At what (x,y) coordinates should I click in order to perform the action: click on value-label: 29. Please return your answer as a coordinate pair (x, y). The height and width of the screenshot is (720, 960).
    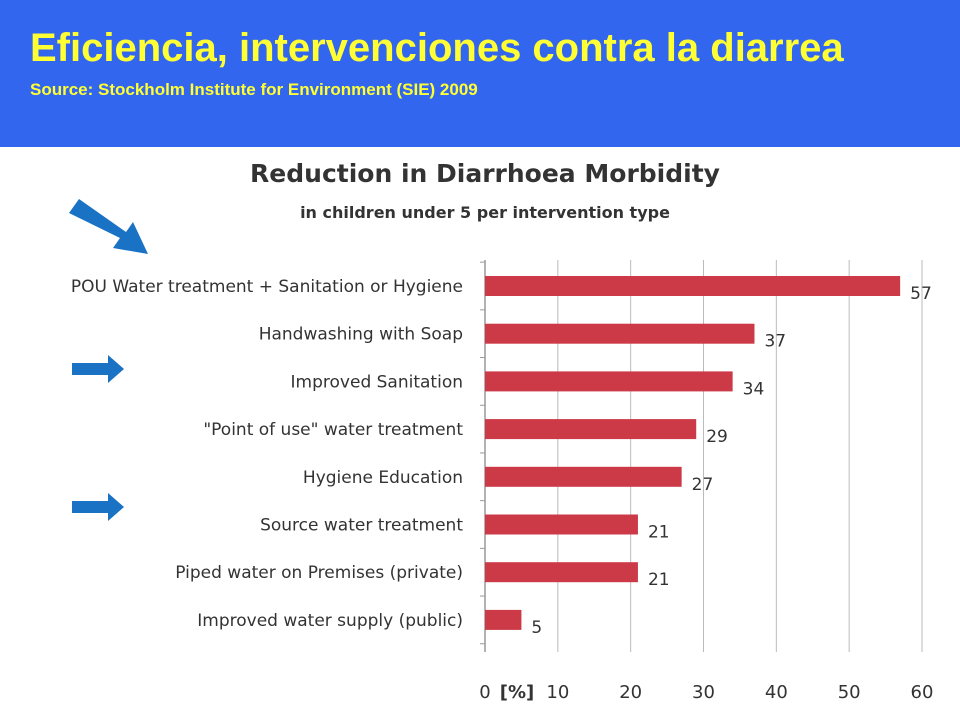
    Looking at the image, I should click on (717, 437).